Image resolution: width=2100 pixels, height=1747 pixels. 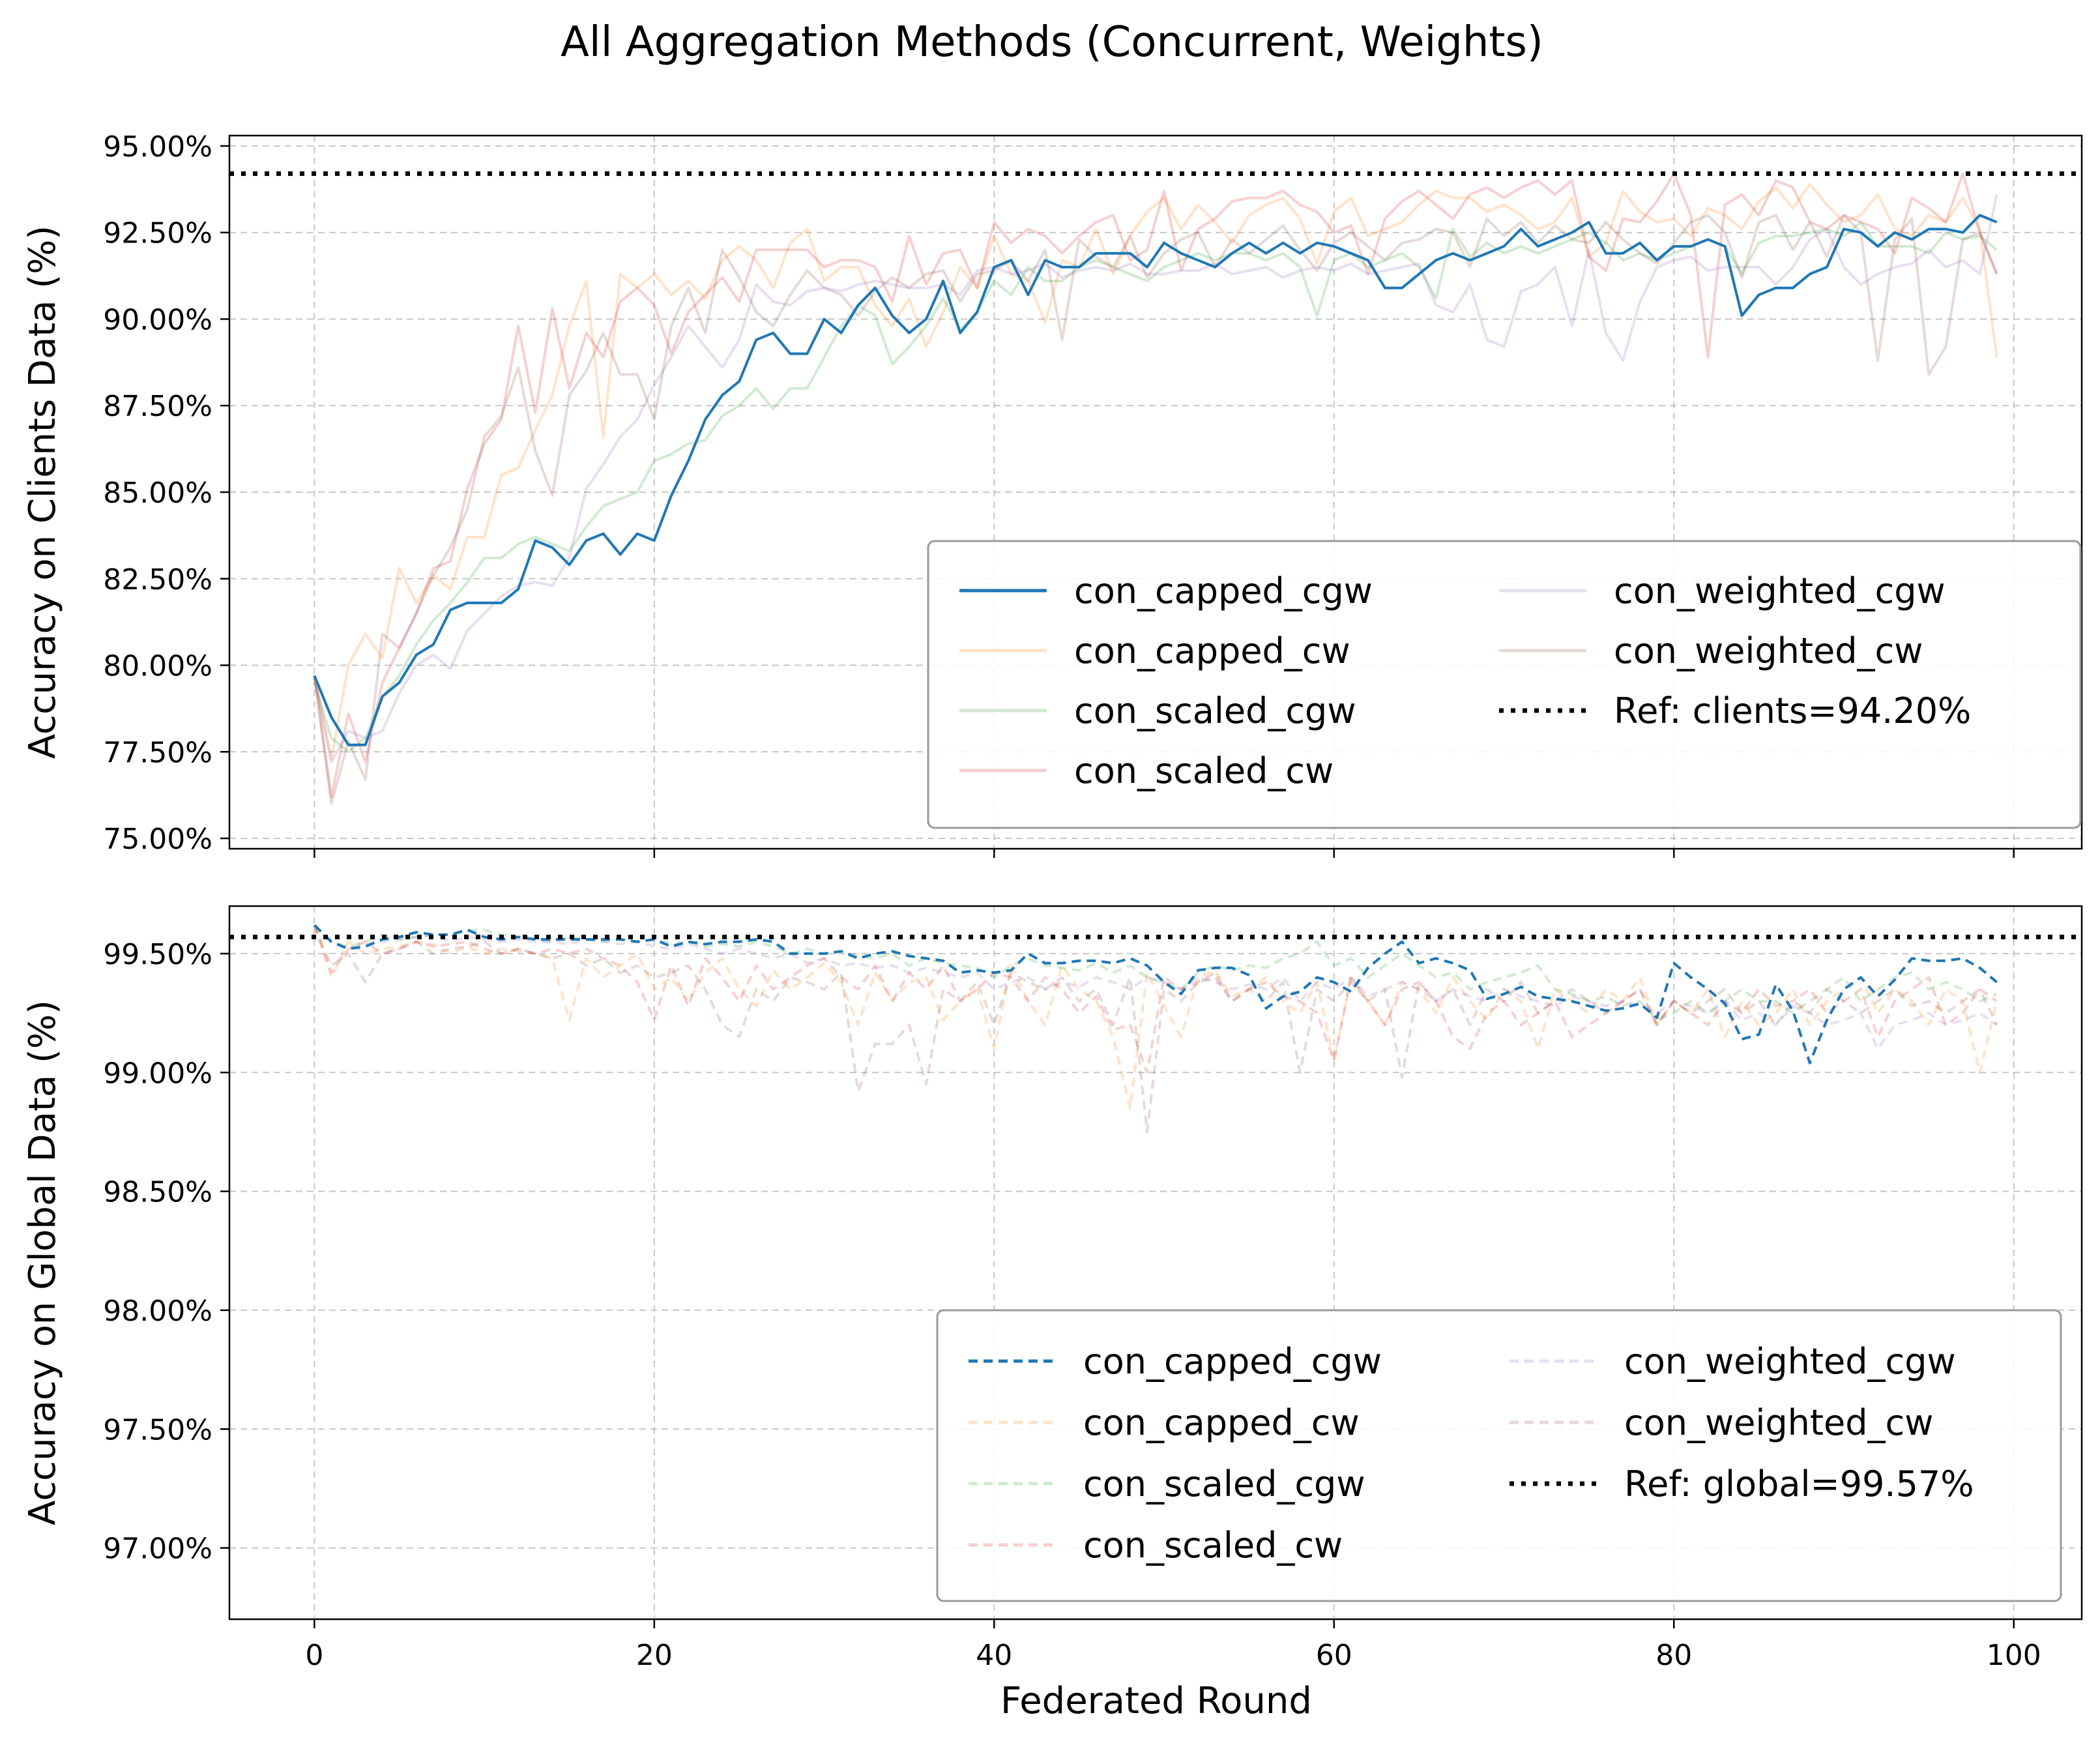 I want to click on y-tick-label: 87.50%, so click(x=157, y=407).